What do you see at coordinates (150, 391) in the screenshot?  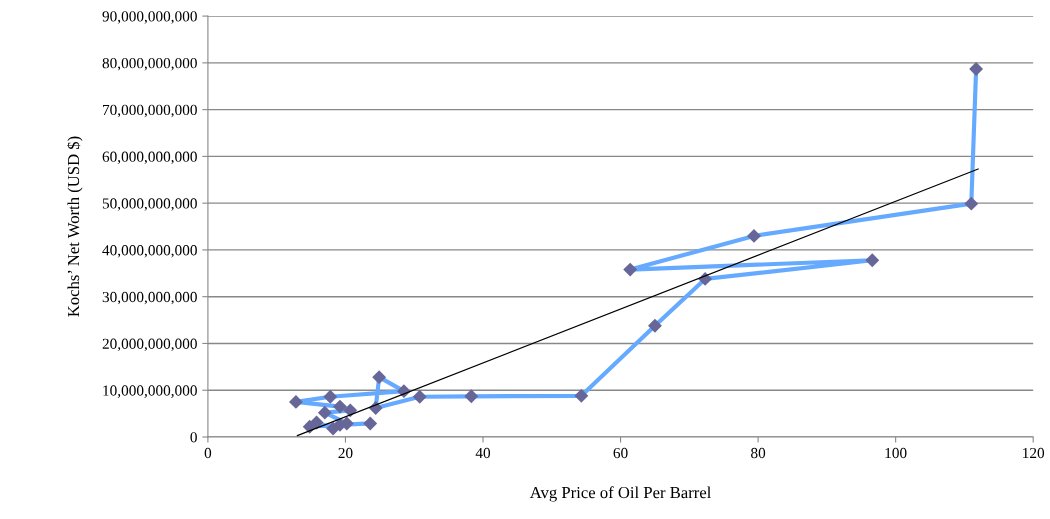 I see `y-tick-label: 10,000,000,000` at bounding box center [150, 391].